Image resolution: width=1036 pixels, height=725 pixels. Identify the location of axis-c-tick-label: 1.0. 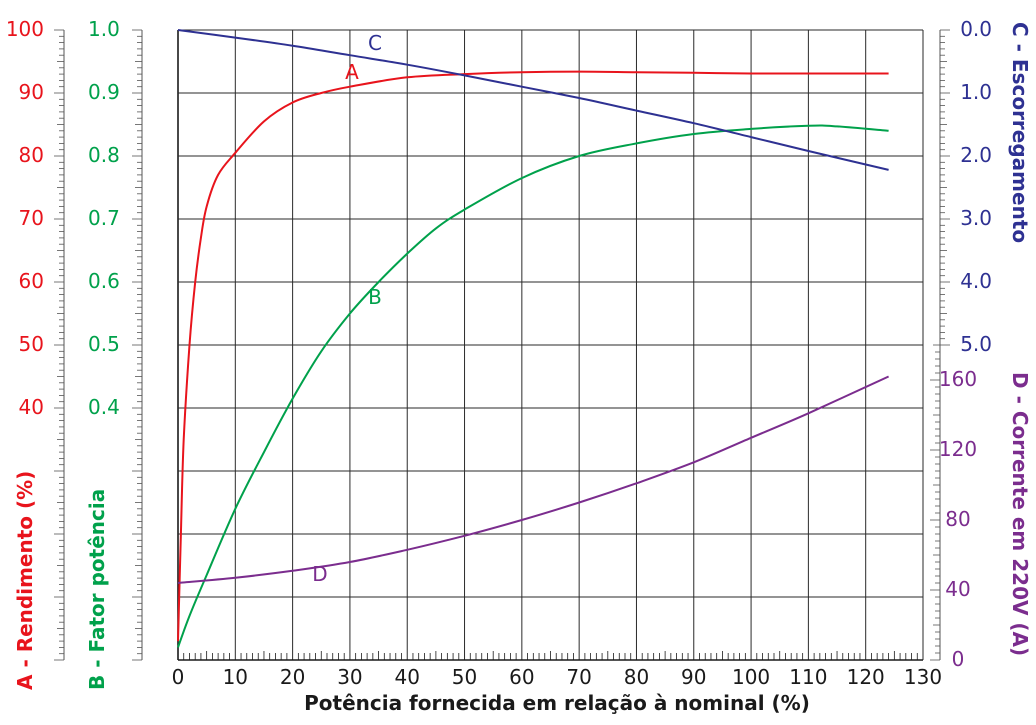
(976, 92).